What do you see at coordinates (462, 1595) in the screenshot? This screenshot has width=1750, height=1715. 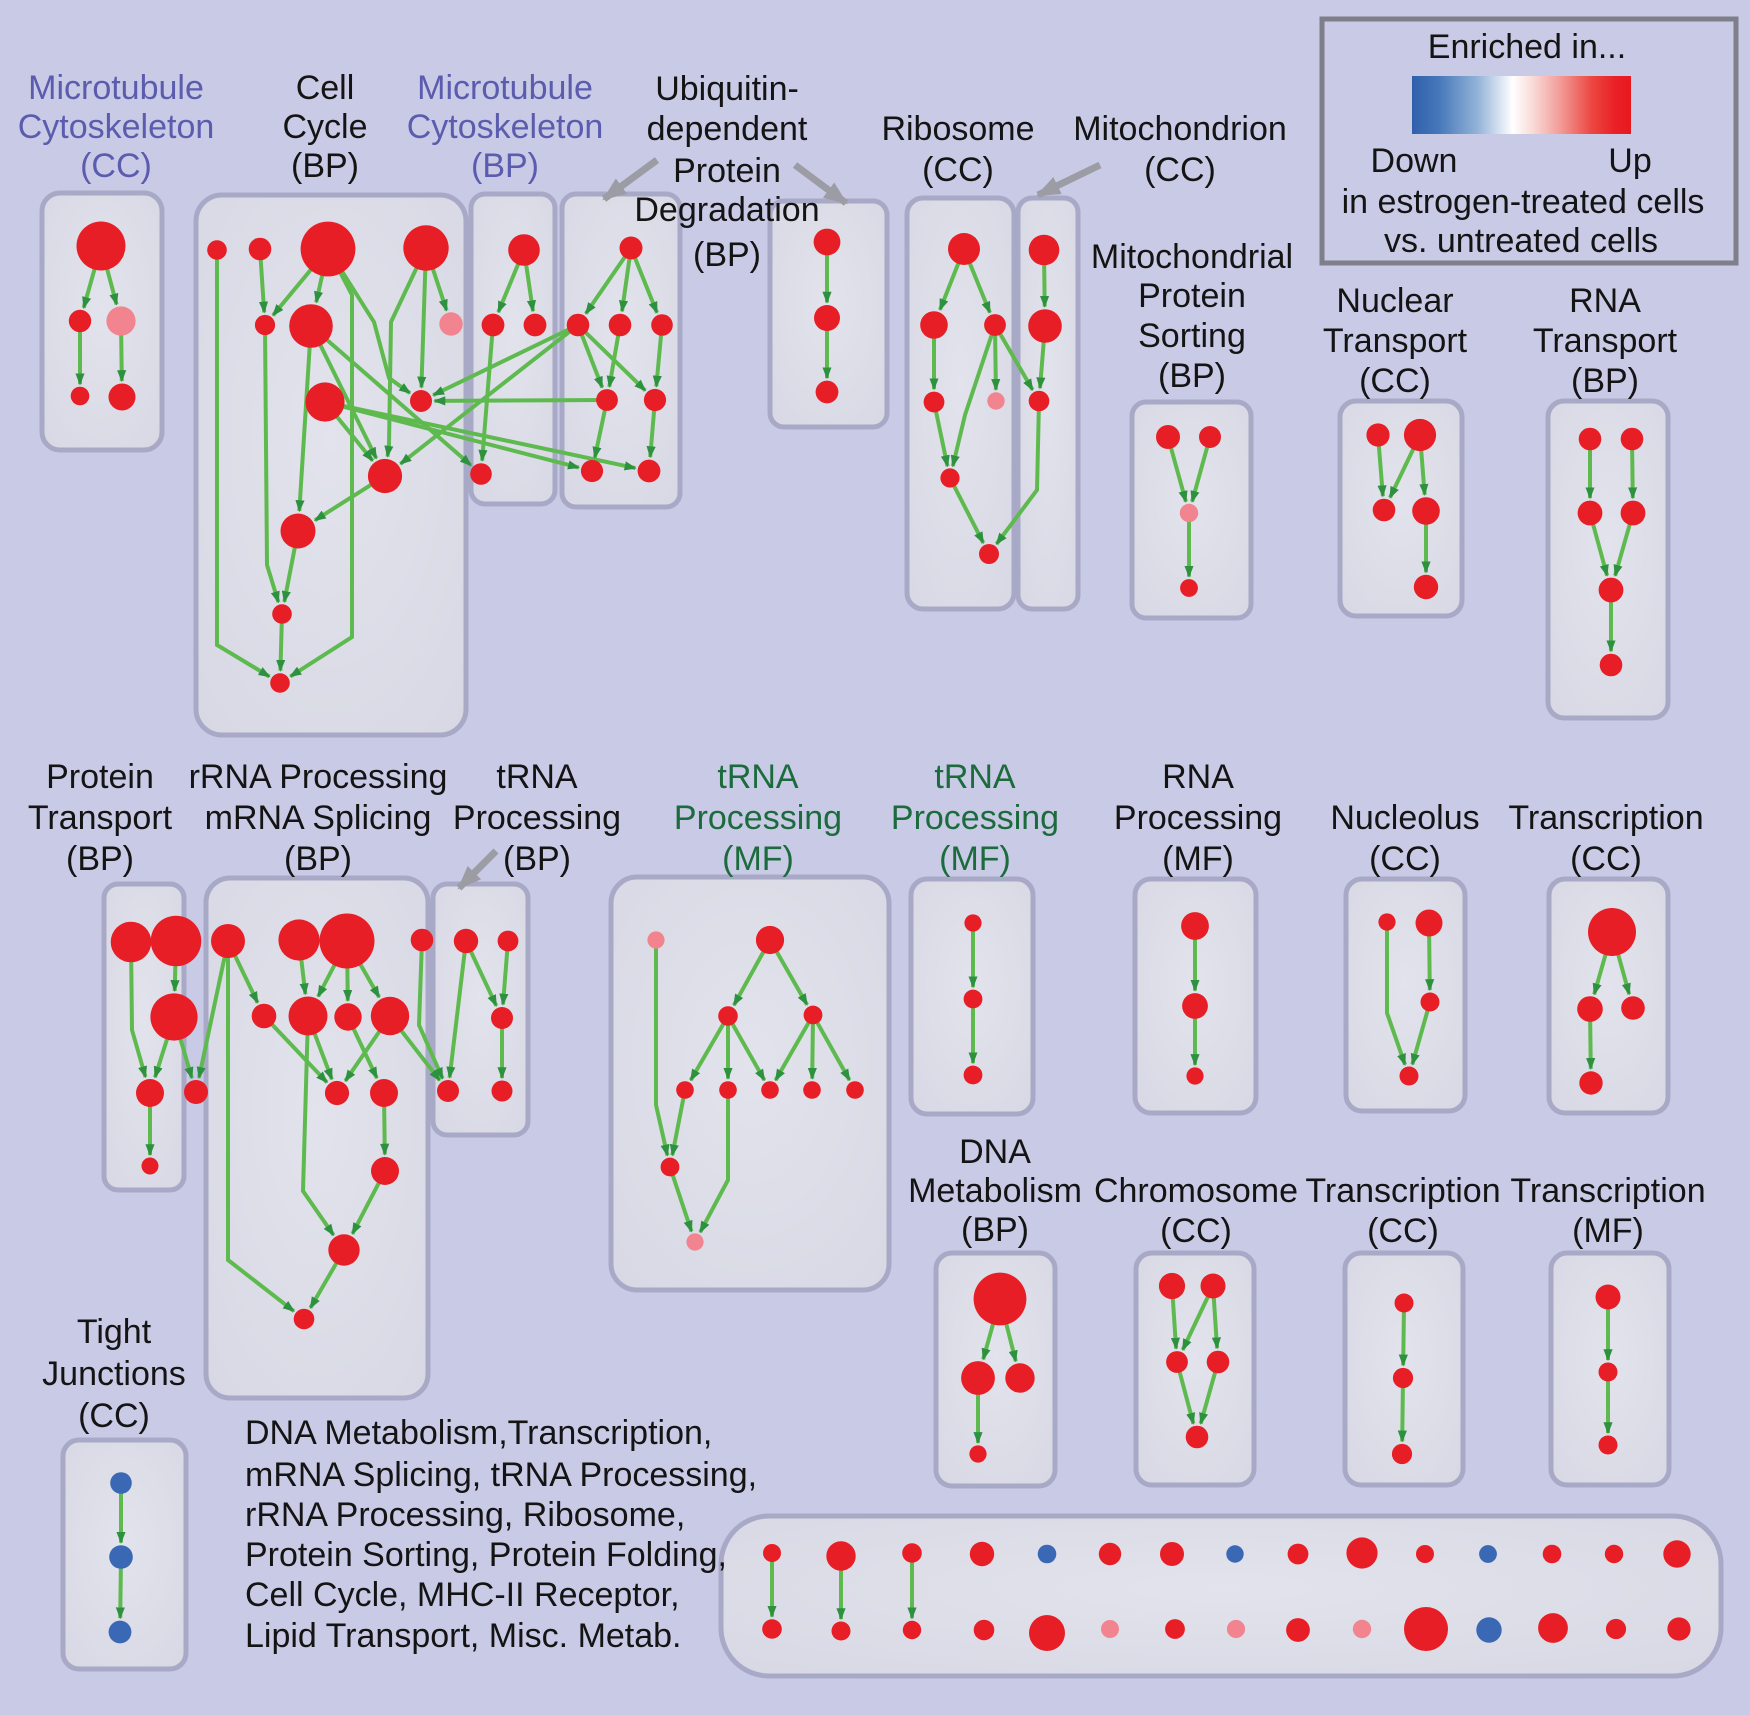 I see `svg-text: Cell Cycle, MHC-II Receptor,` at bounding box center [462, 1595].